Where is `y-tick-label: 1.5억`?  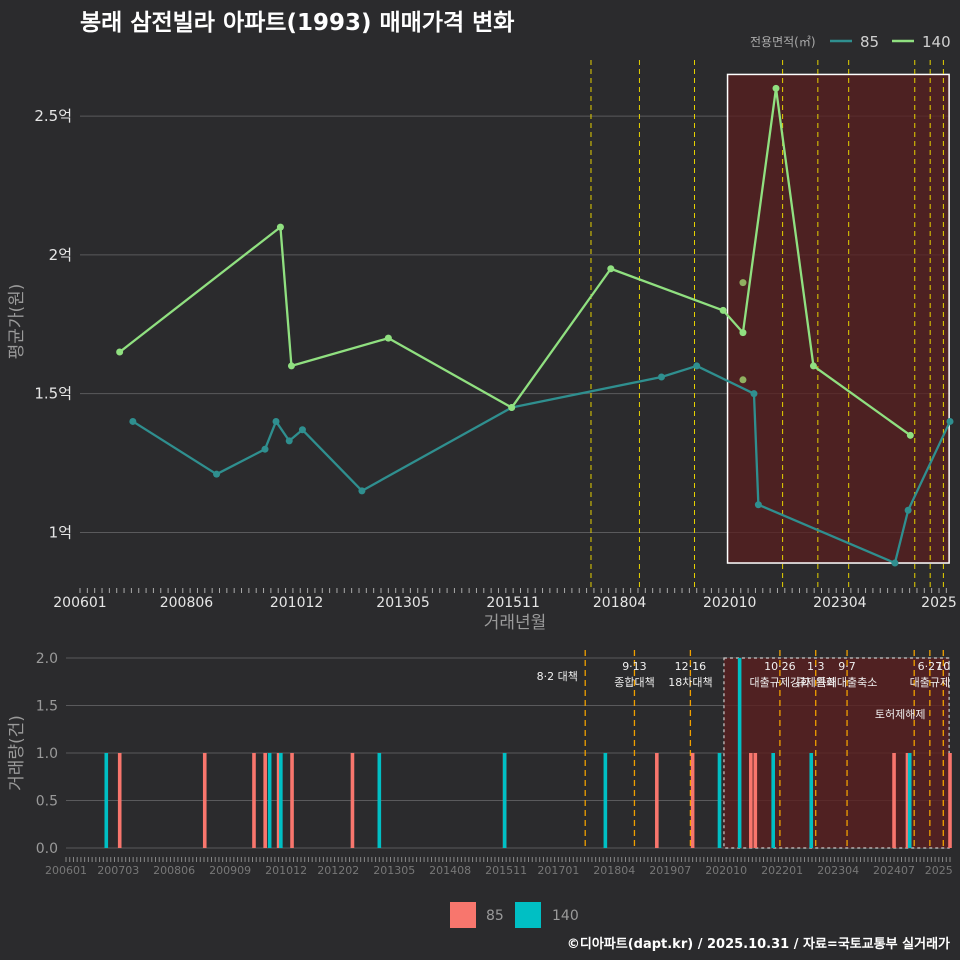
y-tick-label: 1.5억 is located at coordinates (53, 394).